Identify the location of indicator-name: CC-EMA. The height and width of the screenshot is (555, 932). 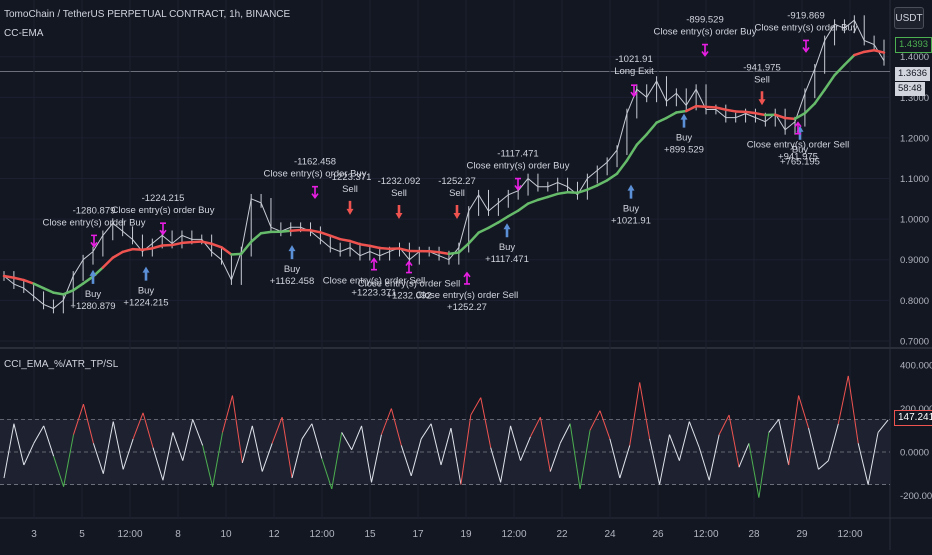
(23, 33).